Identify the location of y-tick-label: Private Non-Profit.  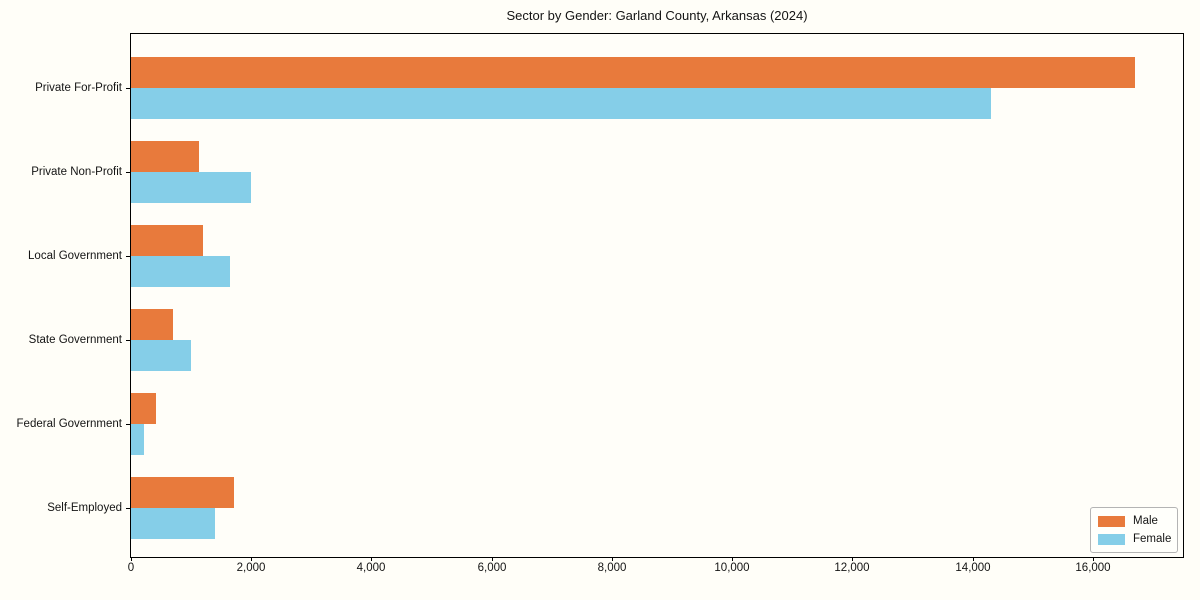
(76, 172).